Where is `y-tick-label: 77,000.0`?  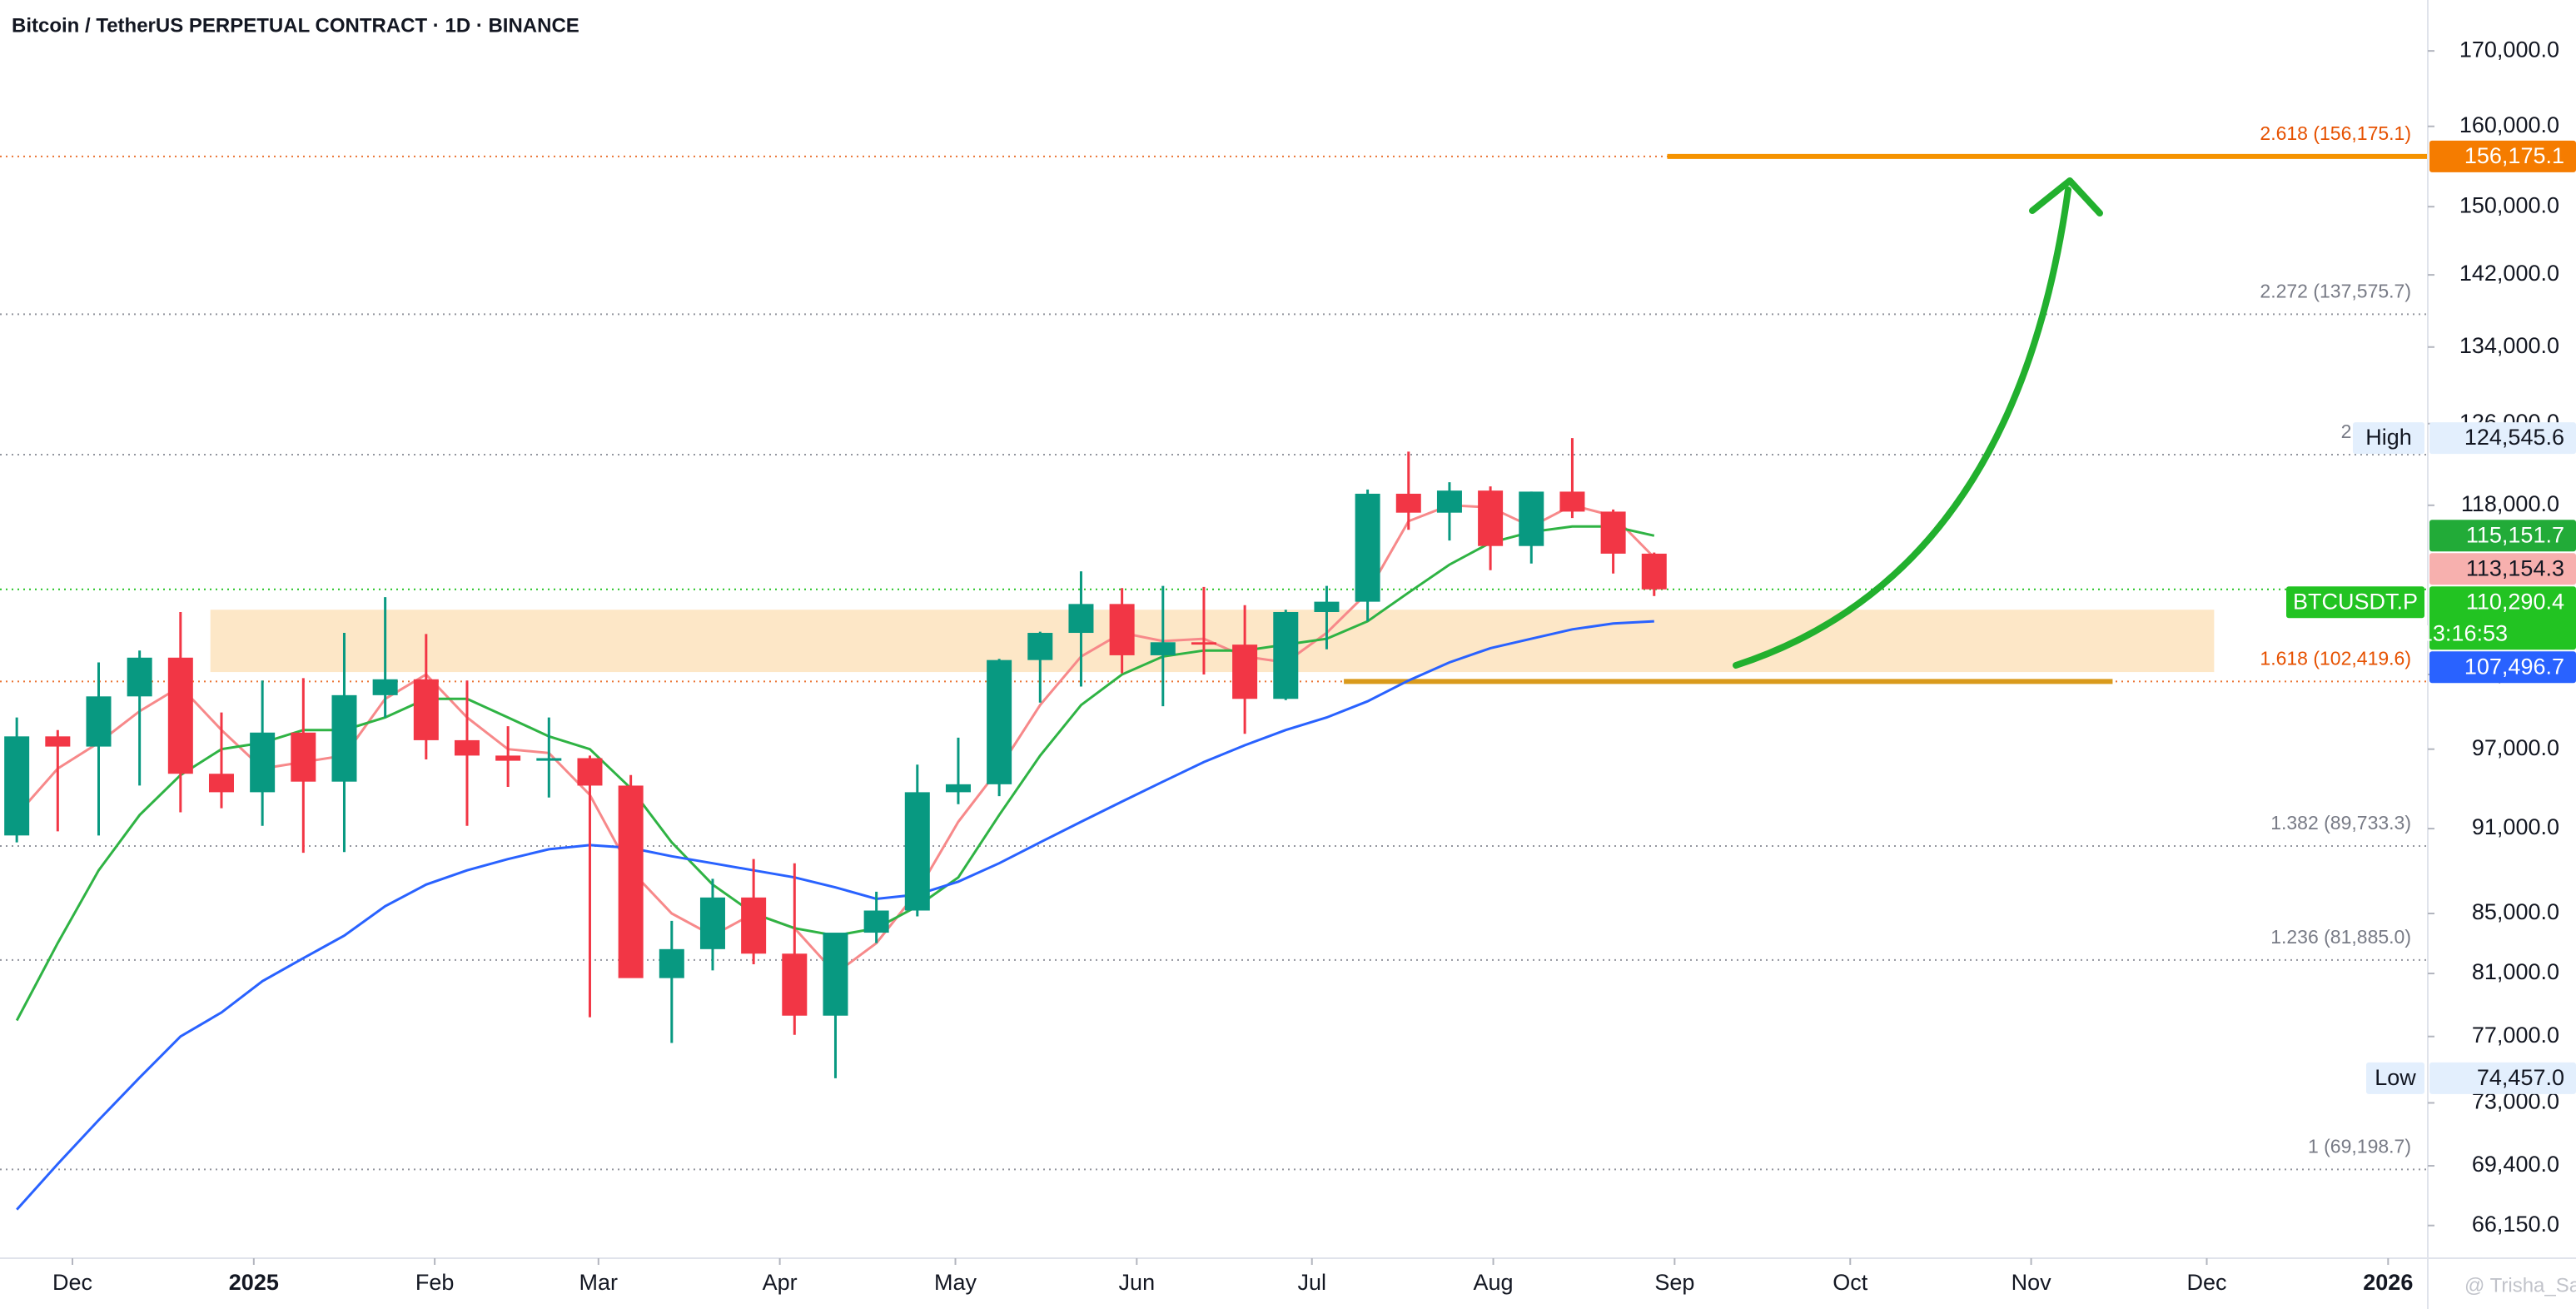 y-tick-label: 77,000.0 is located at coordinates (2515, 1035).